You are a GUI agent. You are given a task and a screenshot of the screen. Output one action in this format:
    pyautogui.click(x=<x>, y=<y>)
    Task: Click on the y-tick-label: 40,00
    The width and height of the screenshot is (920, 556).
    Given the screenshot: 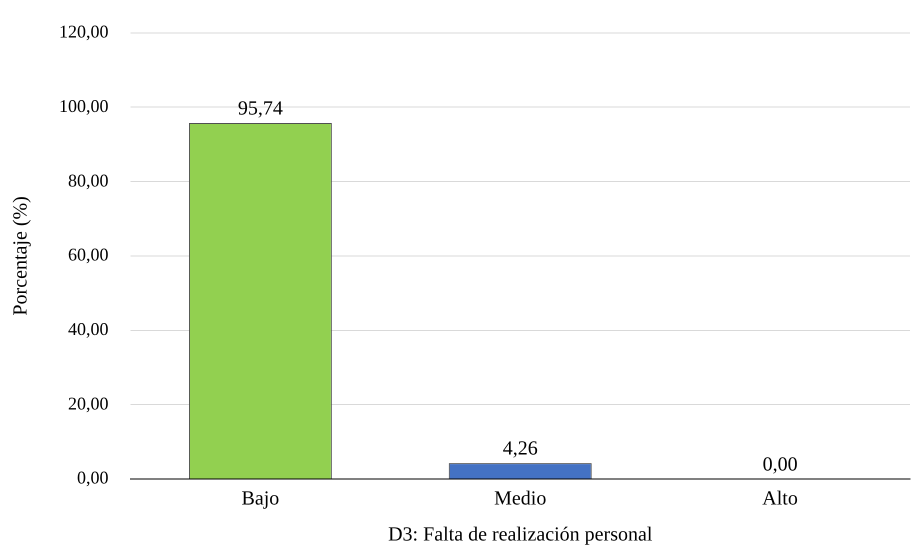 What is the action you would take?
    pyautogui.click(x=88, y=329)
    